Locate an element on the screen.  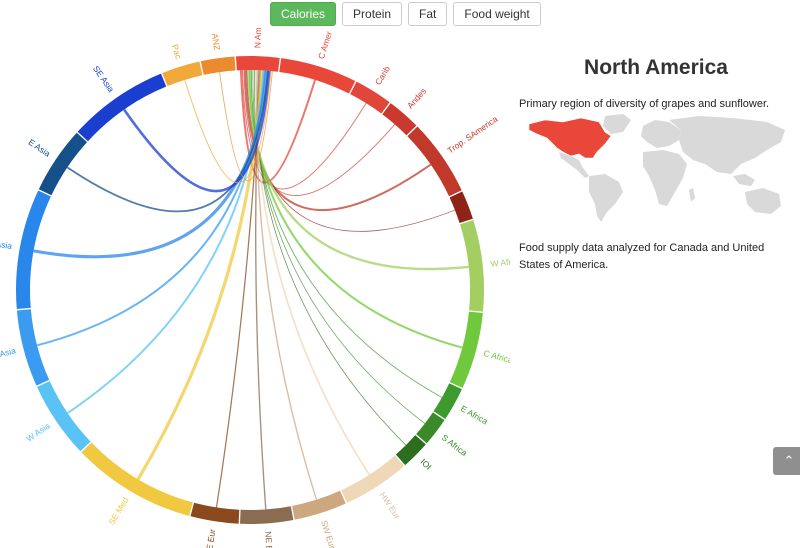
chord-label-15: SE Med is located at coordinates (119, 510).